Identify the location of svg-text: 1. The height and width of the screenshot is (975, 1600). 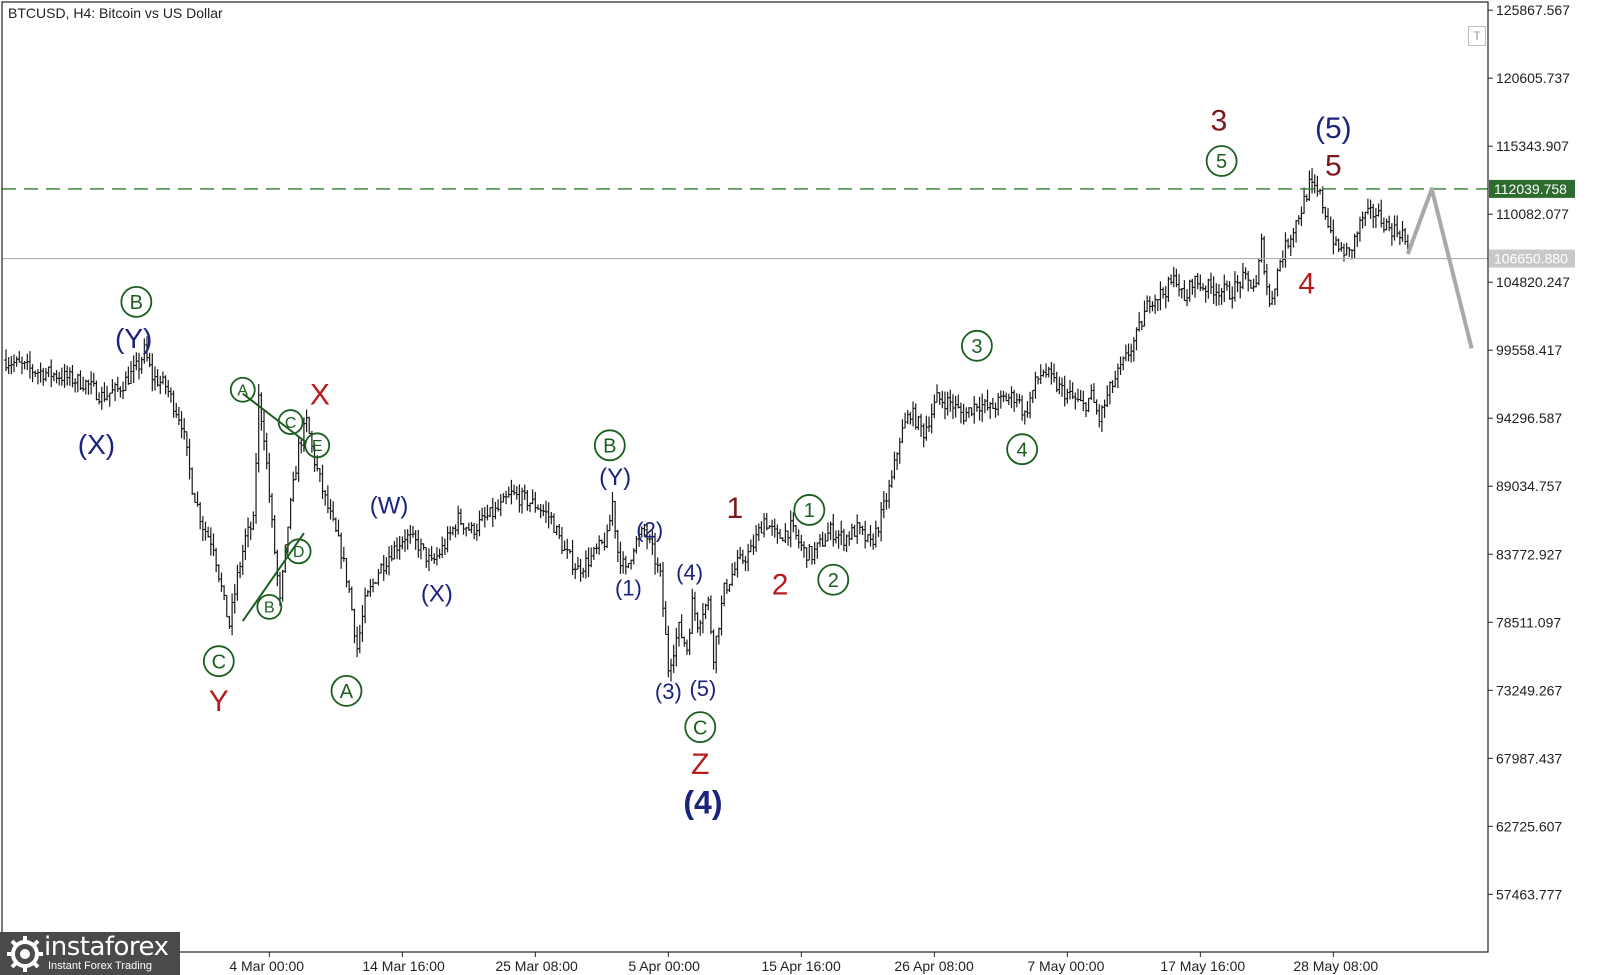
(809, 511).